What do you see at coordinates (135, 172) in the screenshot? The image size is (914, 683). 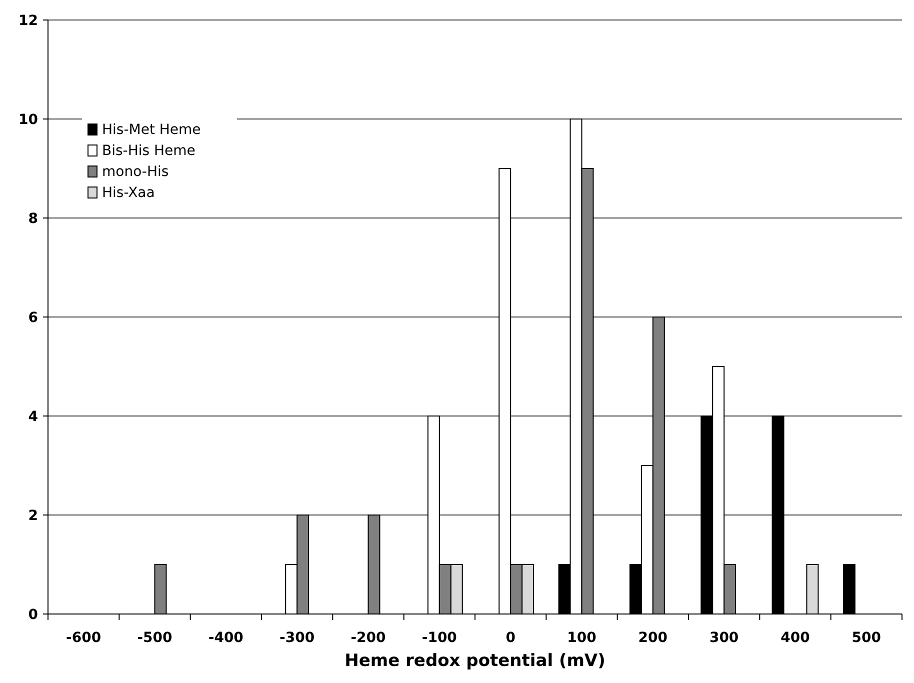 I see `legend-label: mono-His` at bounding box center [135, 172].